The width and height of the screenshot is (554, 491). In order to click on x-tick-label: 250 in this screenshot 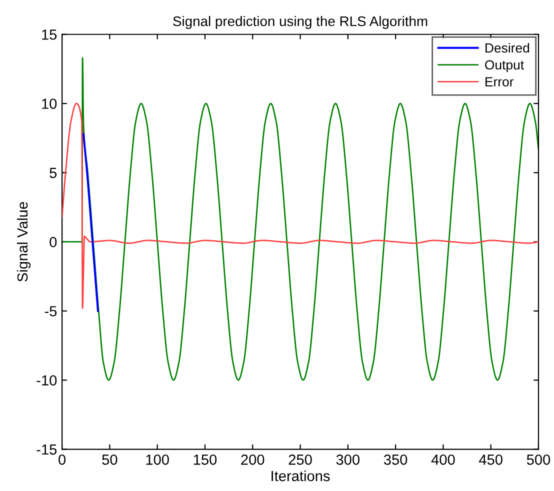, I will do `click(300, 459)`.